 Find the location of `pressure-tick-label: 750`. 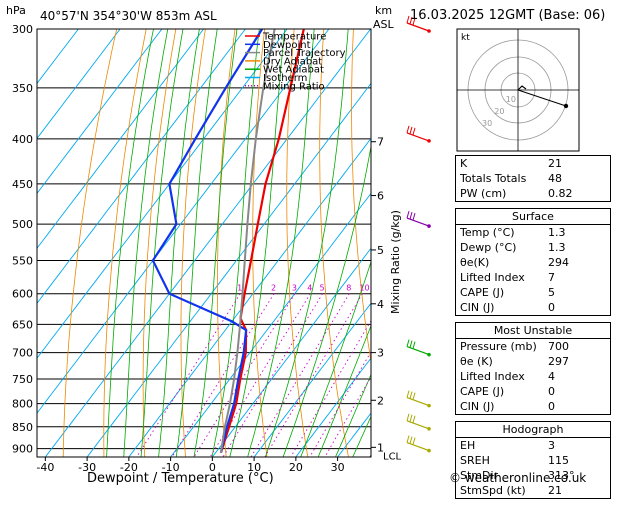

pressure-tick-label: 750 is located at coordinates (22, 379).